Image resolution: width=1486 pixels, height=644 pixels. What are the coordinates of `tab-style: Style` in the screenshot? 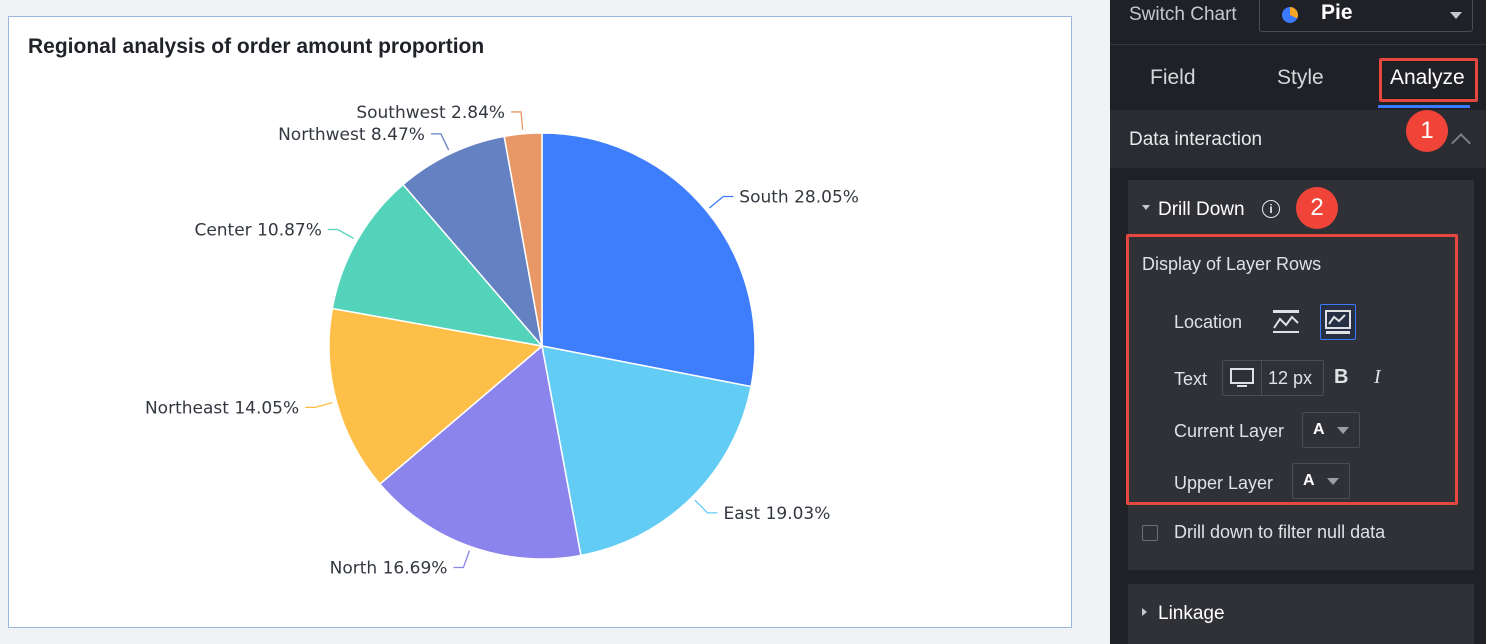 It's located at (1300, 77).